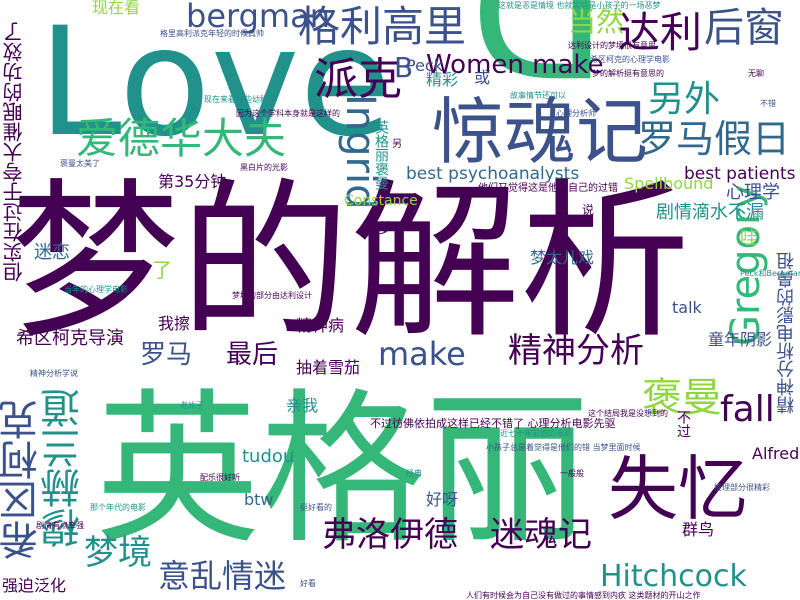 Image resolution: width=800 pixels, height=600 pixels. Describe the element at coordinates (538, 95) in the screenshot. I see `word-small: 故事情节还可以` at that location.